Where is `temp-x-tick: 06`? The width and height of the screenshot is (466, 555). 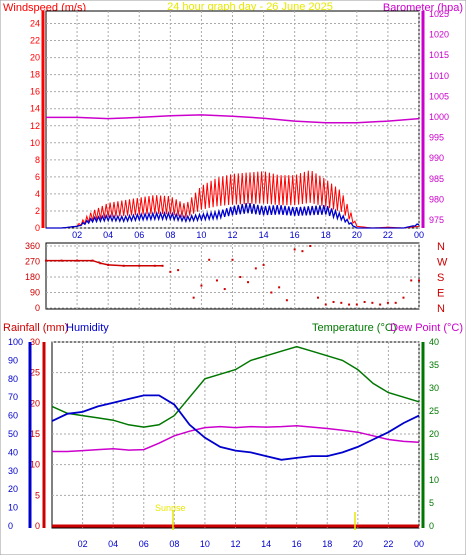 temp-x-tick: 06 is located at coordinates (144, 544).